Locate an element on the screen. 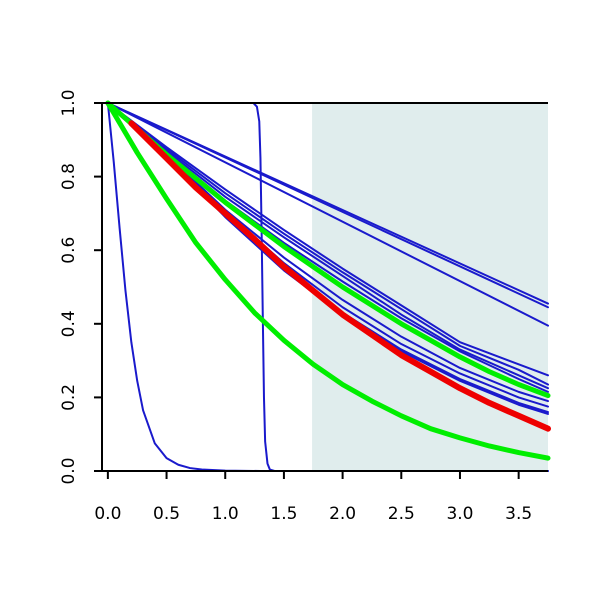 Image resolution: width=600 pixels, height=600 pixels. x-tick-label: 0.0 is located at coordinates (107, 514).